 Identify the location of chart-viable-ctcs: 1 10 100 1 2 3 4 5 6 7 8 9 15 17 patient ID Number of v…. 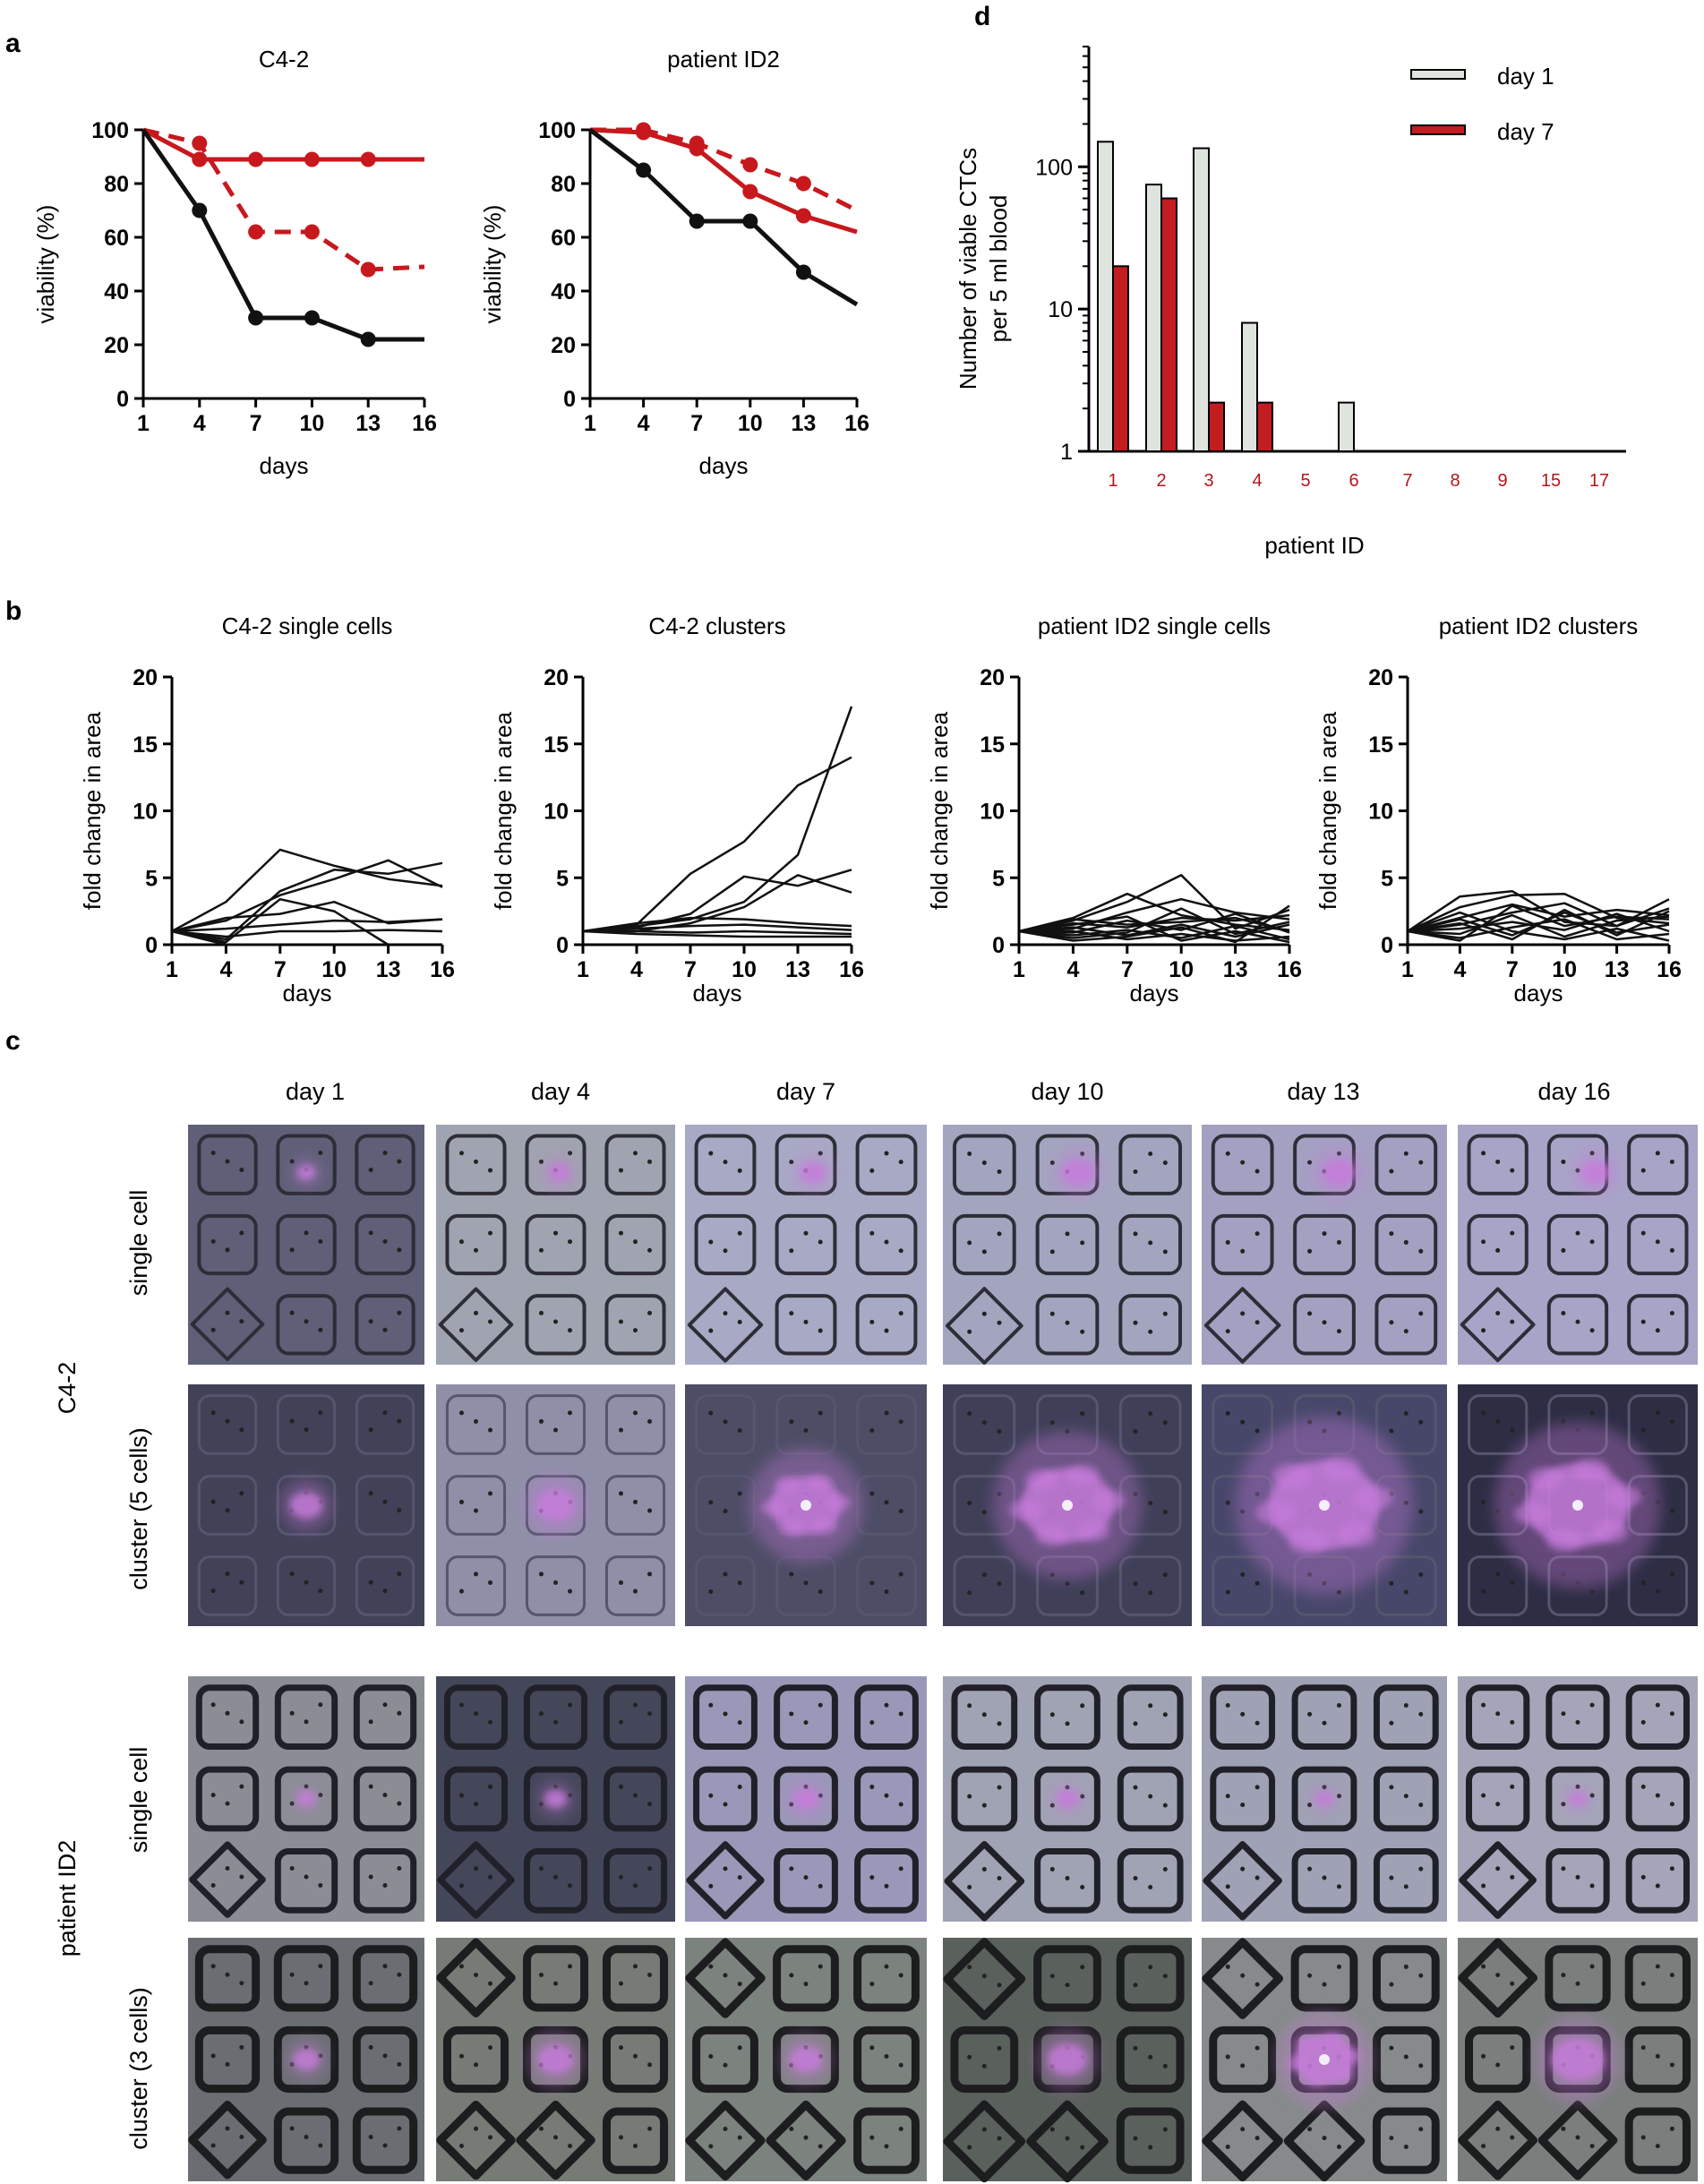
(1290, 302).